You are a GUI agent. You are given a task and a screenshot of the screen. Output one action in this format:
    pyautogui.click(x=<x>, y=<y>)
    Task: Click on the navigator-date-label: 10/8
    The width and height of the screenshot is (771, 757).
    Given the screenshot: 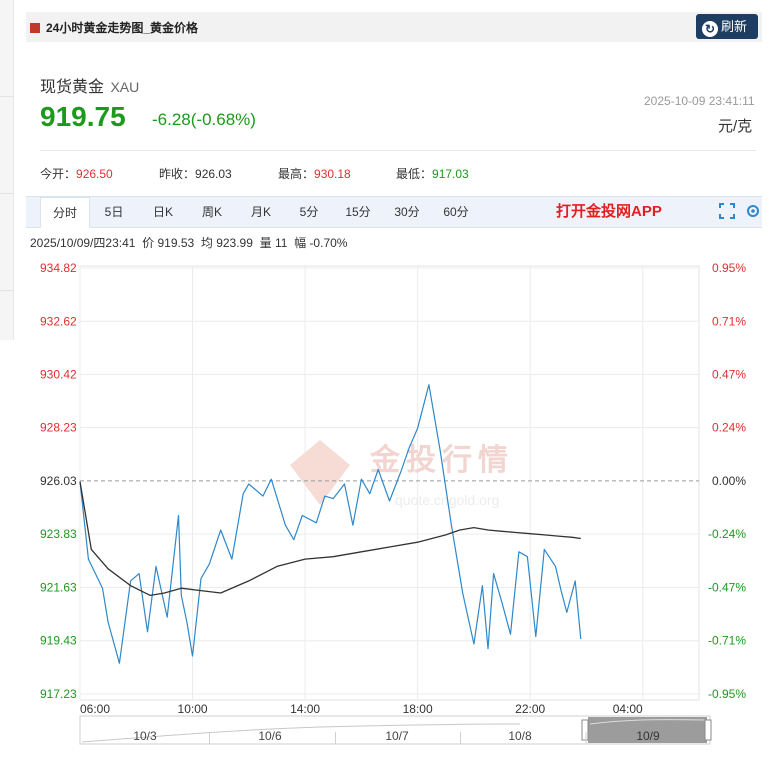 What is the action you would take?
    pyautogui.click(x=520, y=736)
    